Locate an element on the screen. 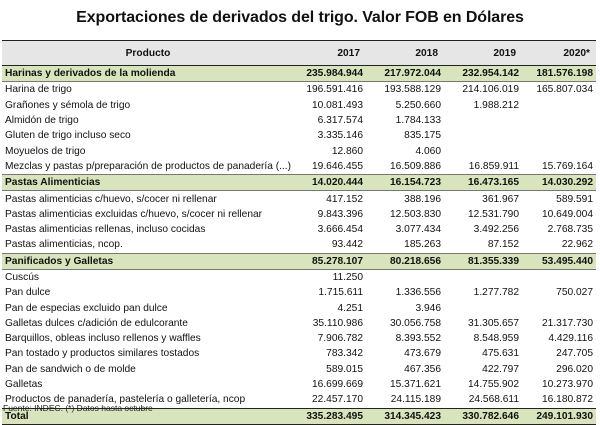 This screenshot has width=600, height=425. value-2020-cell: 249.101.930 is located at coordinates (559, 416).